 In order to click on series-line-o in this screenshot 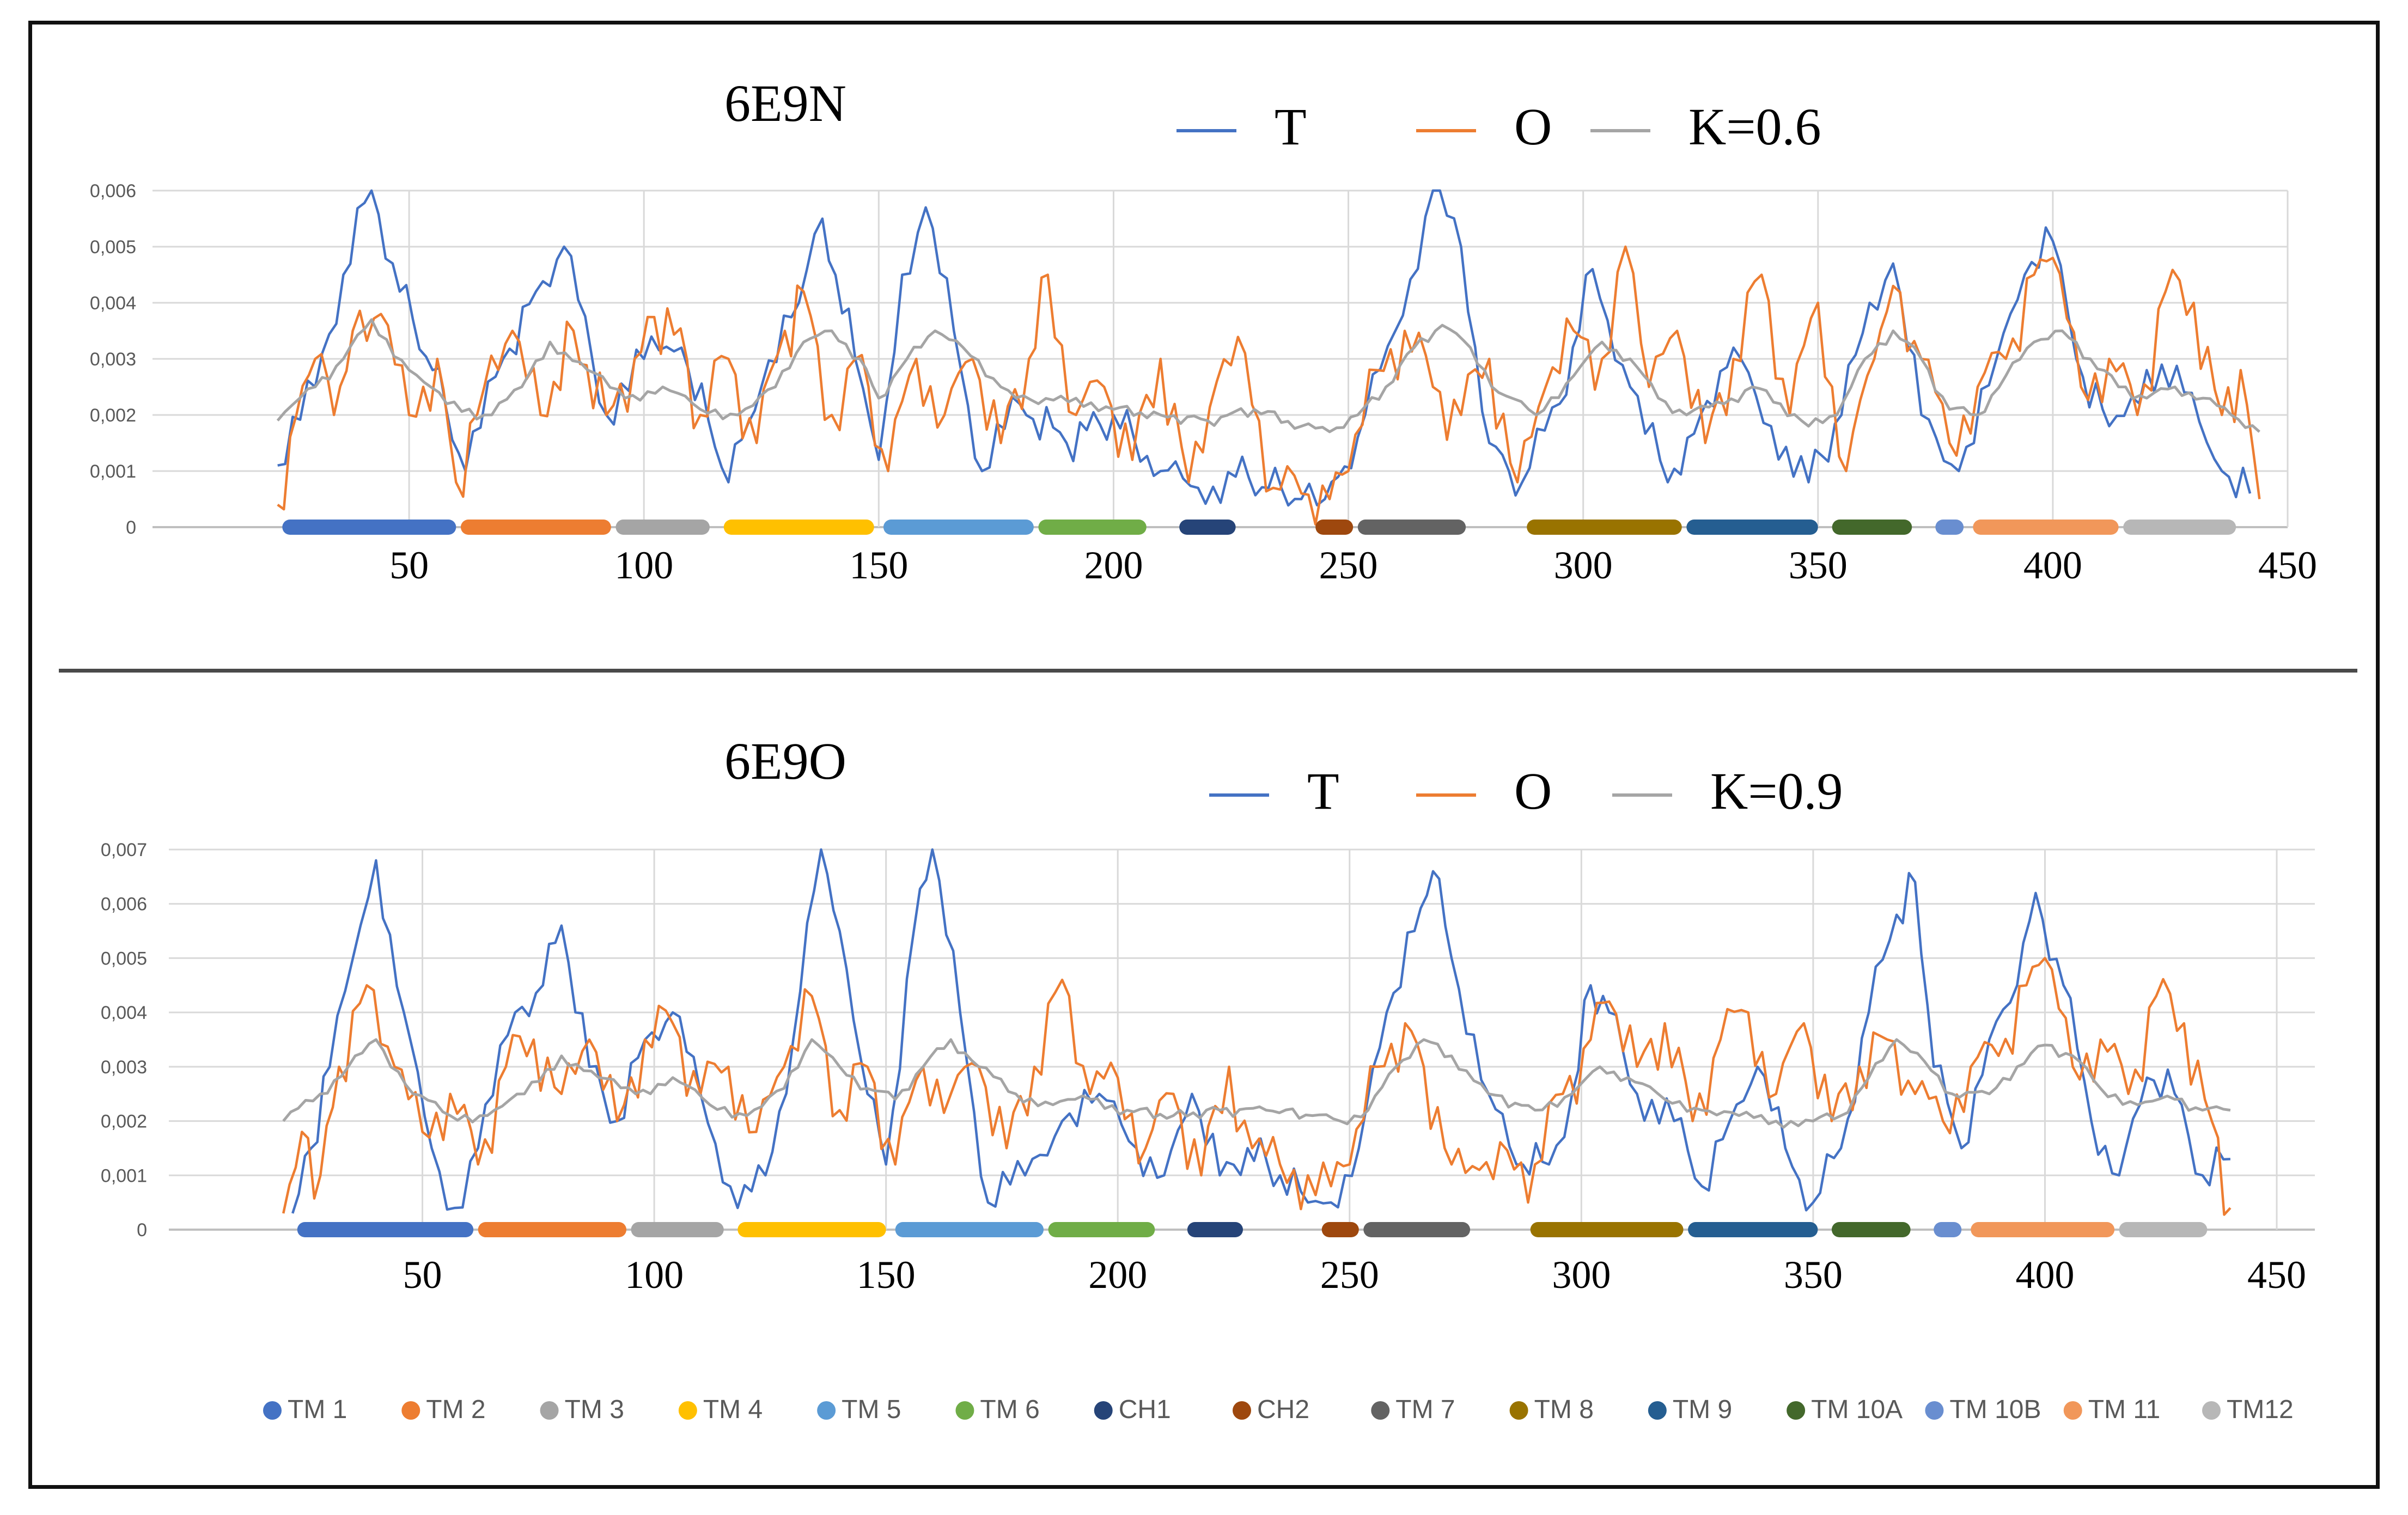, I will do `click(1257, 1086)`.